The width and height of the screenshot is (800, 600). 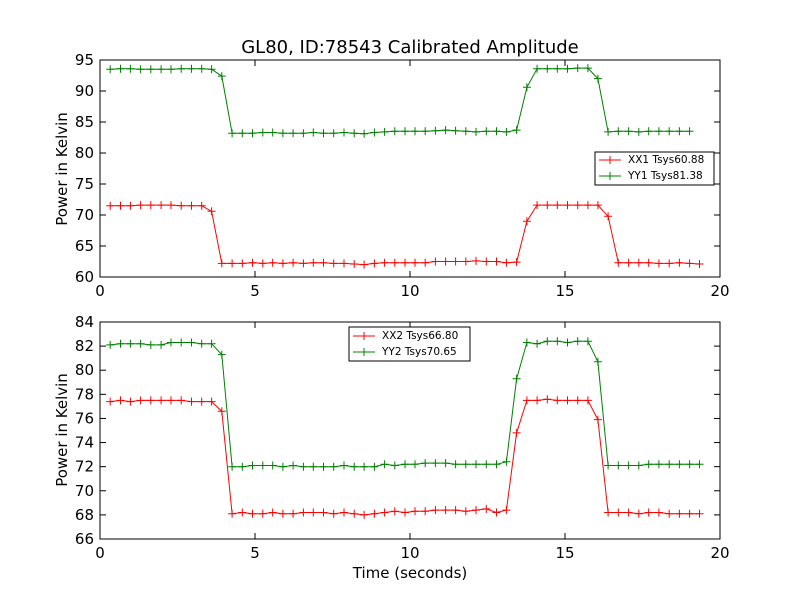 What do you see at coordinates (84, 418) in the screenshot?
I see `y-tick-label: 76` at bounding box center [84, 418].